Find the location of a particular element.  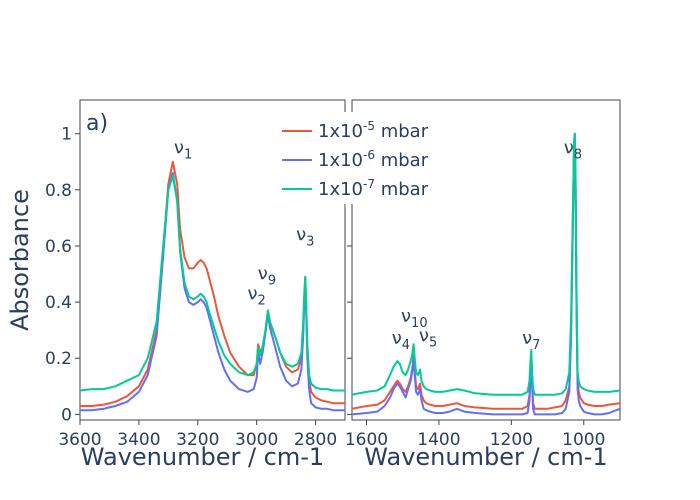

y-axis-label: Absorbance is located at coordinates (20, 260).